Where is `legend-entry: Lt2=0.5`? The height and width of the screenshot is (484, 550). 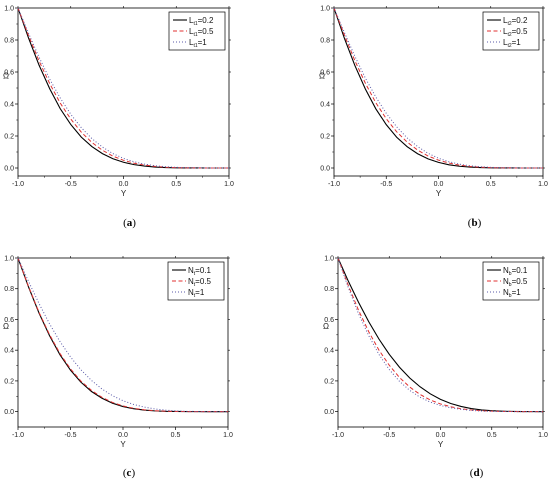
legend-entry: Lt2=0.5 is located at coordinates (515, 32).